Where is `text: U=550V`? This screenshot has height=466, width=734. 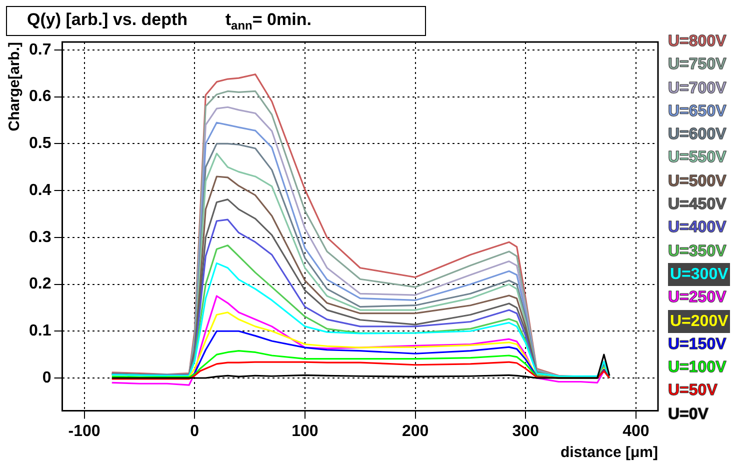 text: U=550V is located at coordinates (698, 158).